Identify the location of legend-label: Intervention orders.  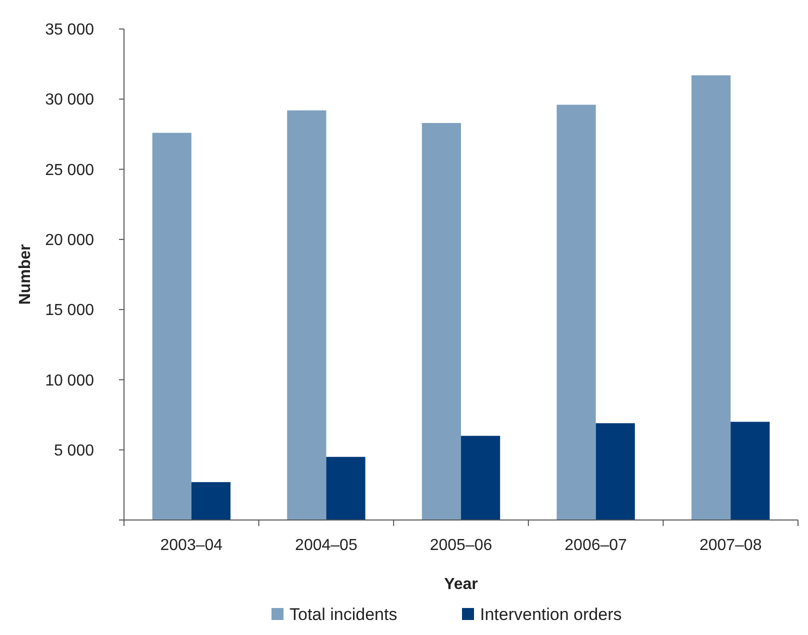
(551, 614).